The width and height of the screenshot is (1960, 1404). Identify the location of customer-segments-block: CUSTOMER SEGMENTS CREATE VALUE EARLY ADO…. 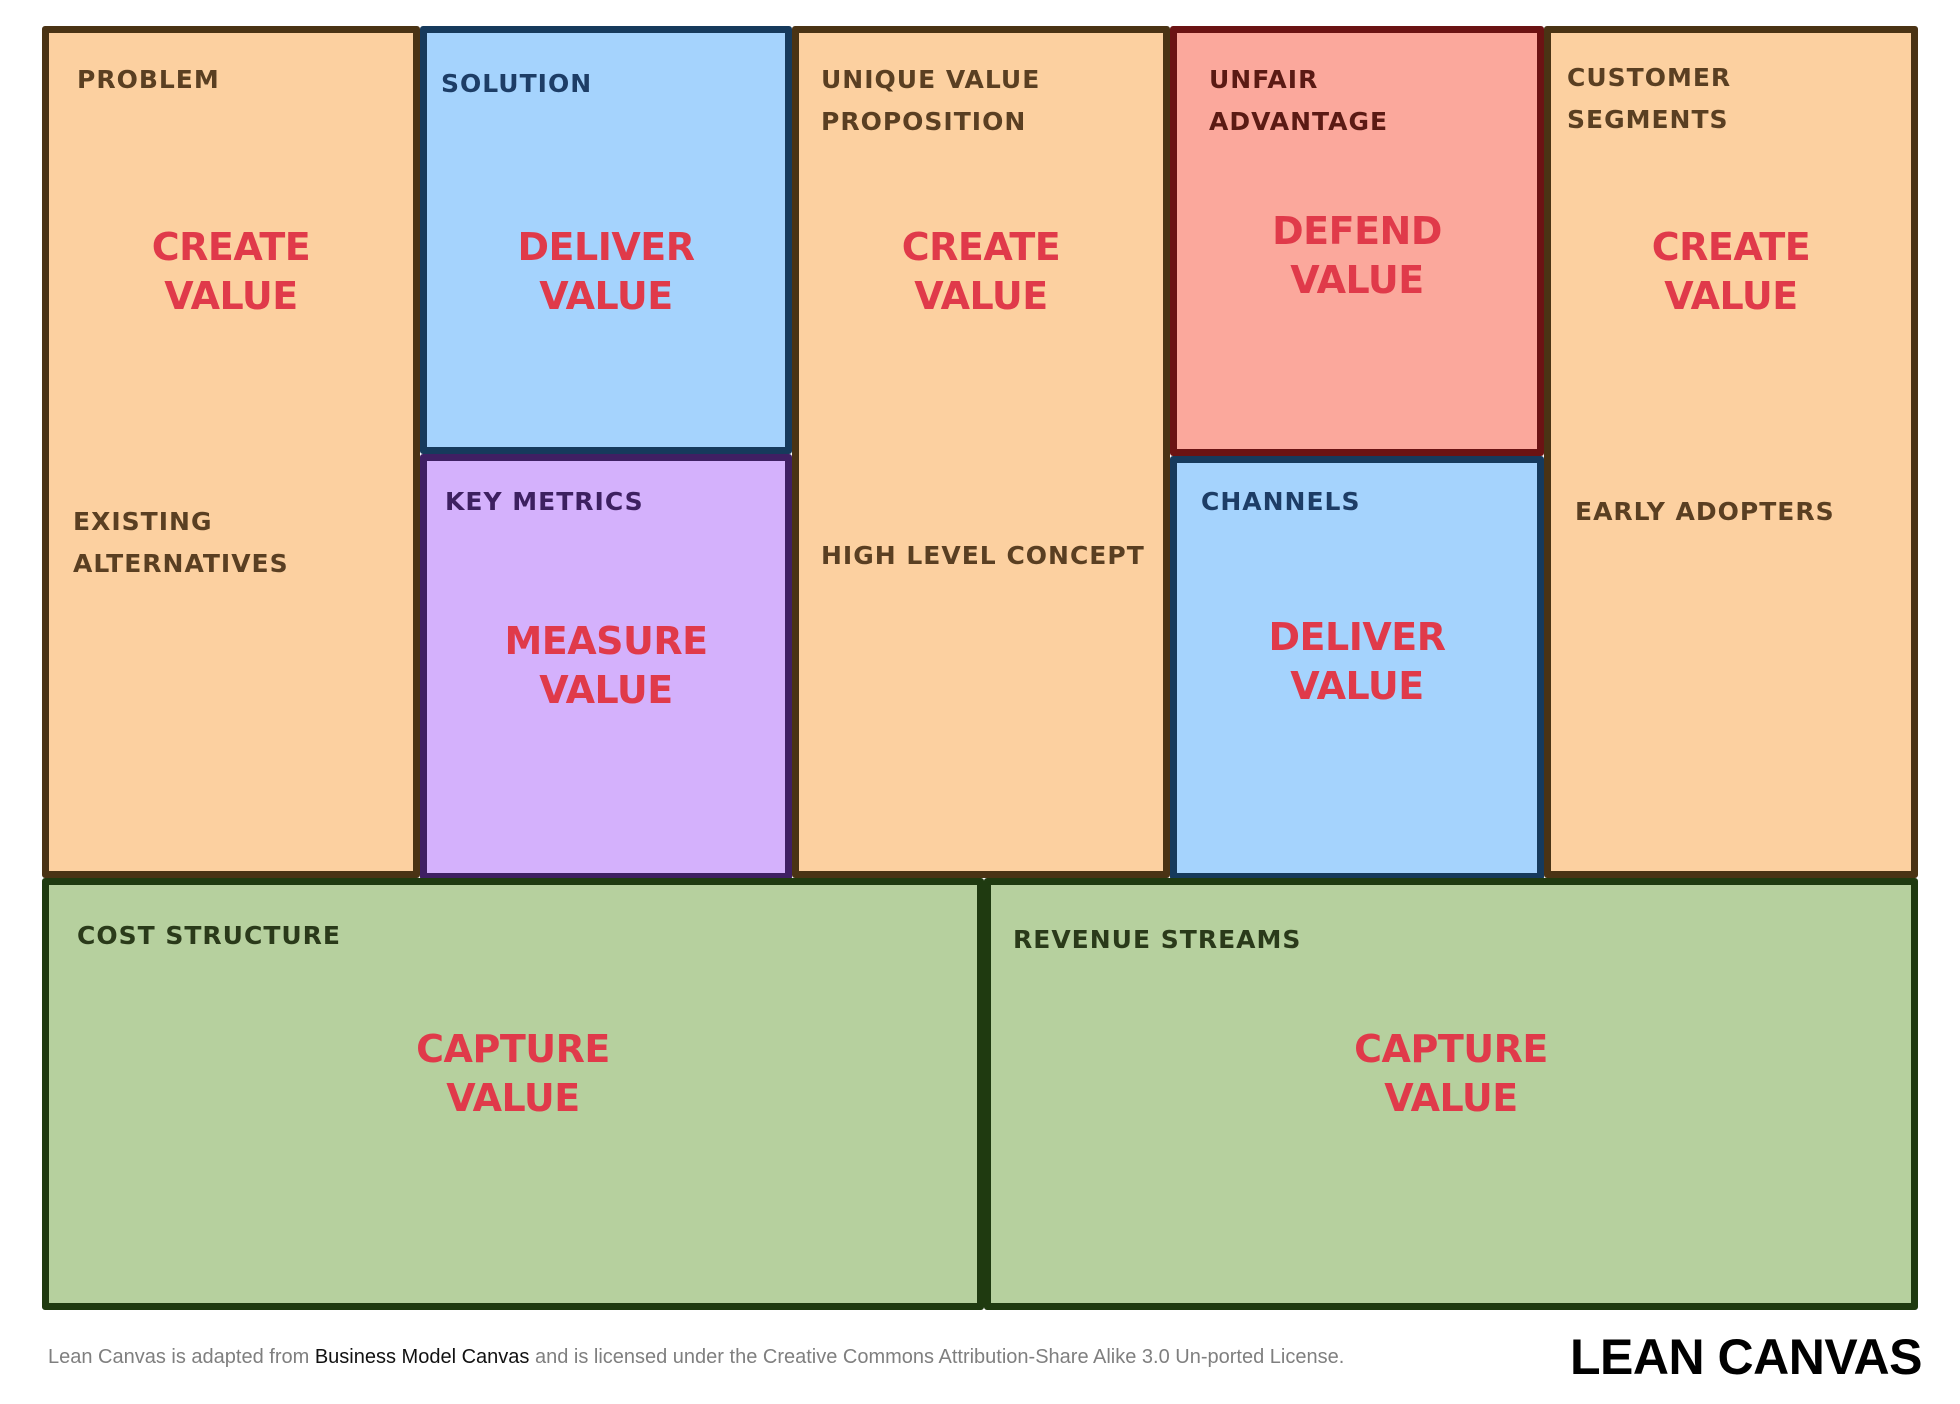
(1731, 452).